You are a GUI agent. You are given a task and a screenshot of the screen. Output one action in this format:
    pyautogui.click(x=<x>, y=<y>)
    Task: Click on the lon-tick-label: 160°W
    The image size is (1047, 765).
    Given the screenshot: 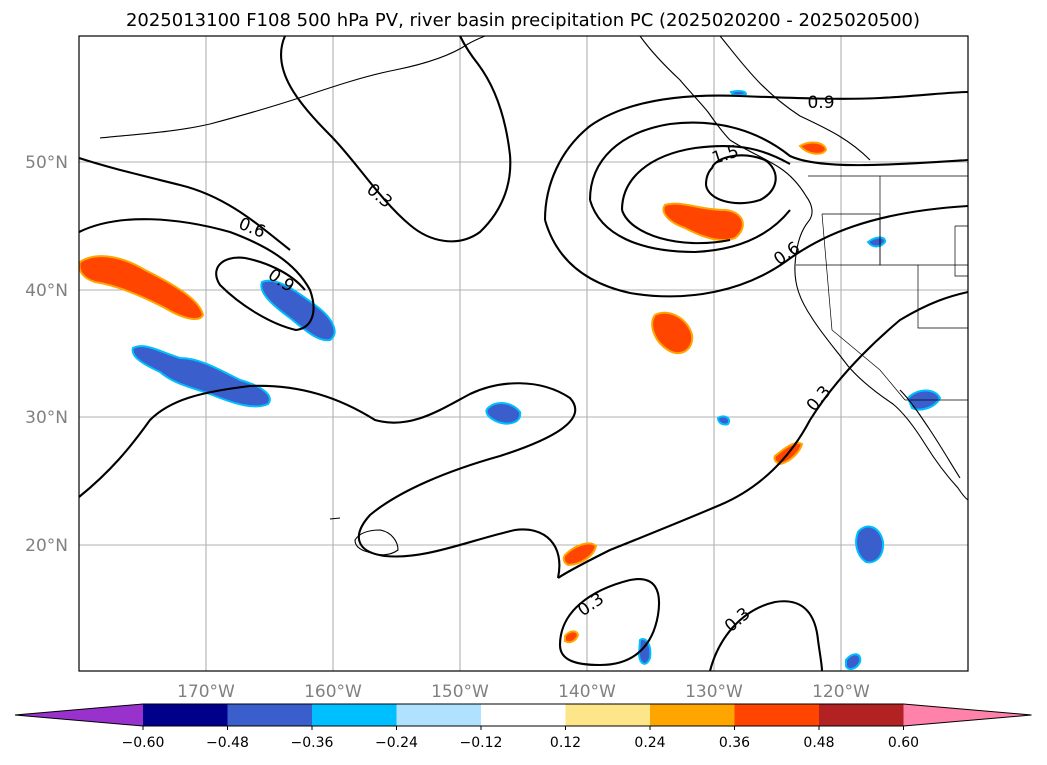 What is the action you would take?
    pyautogui.click(x=333, y=692)
    